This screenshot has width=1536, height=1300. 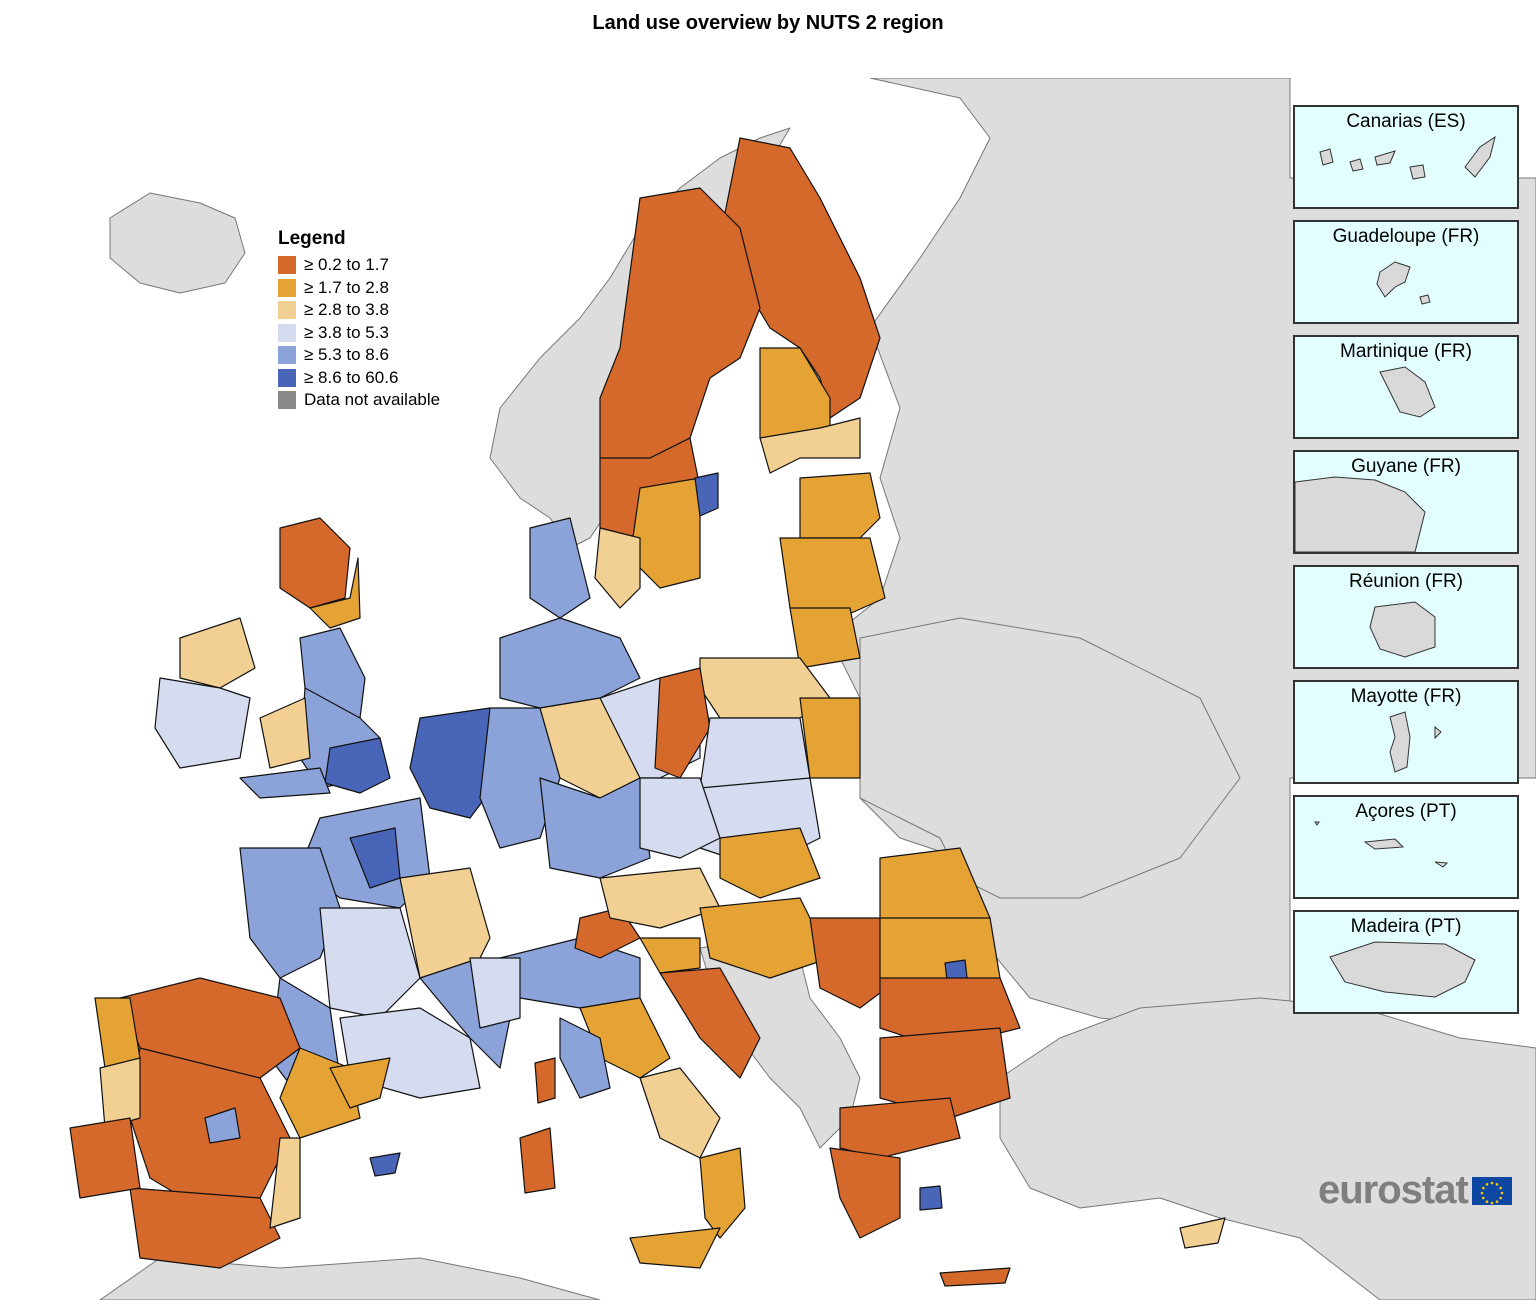 I want to click on inset-label: Guyane (FR), so click(x=1406, y=466).